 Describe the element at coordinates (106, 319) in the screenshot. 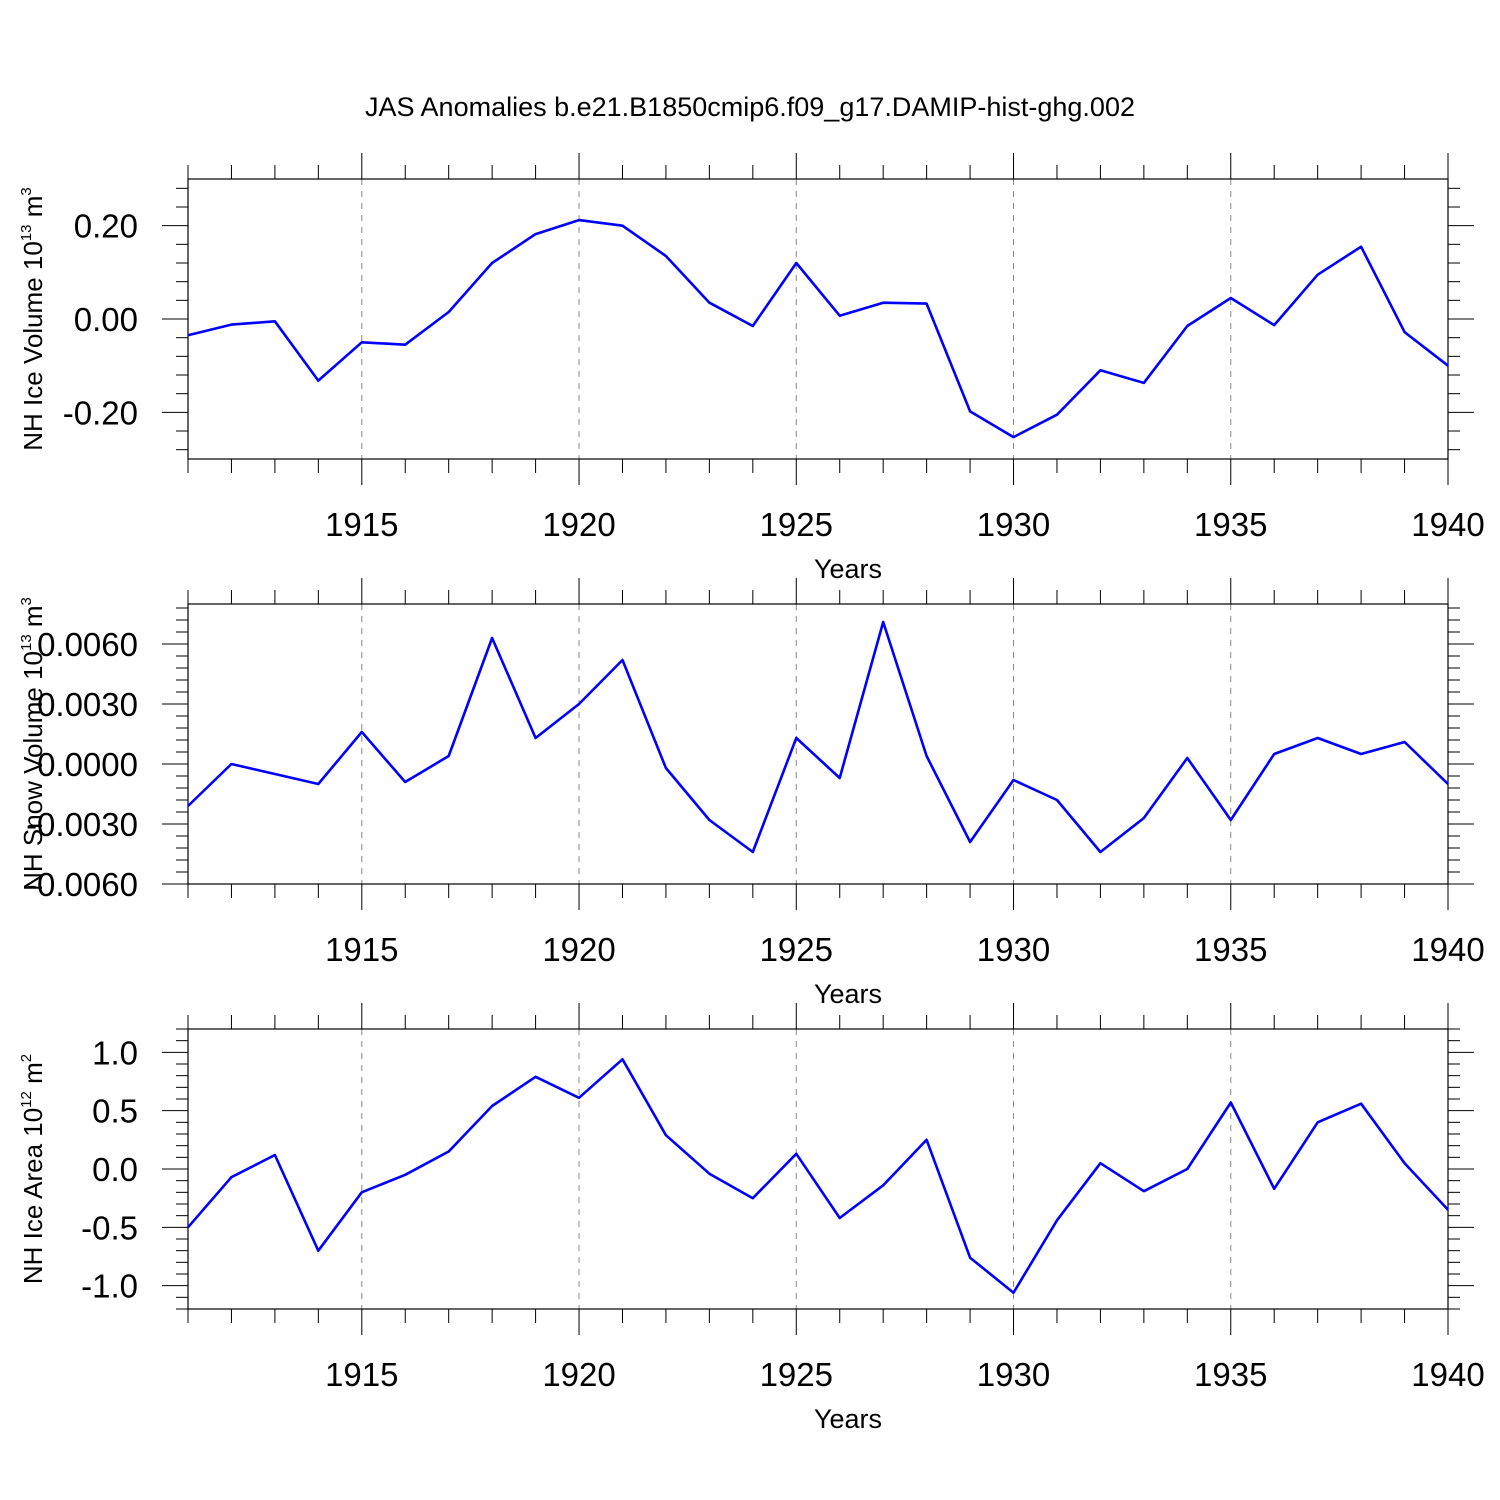

I see `y-tick-label: 0.00` at that location.